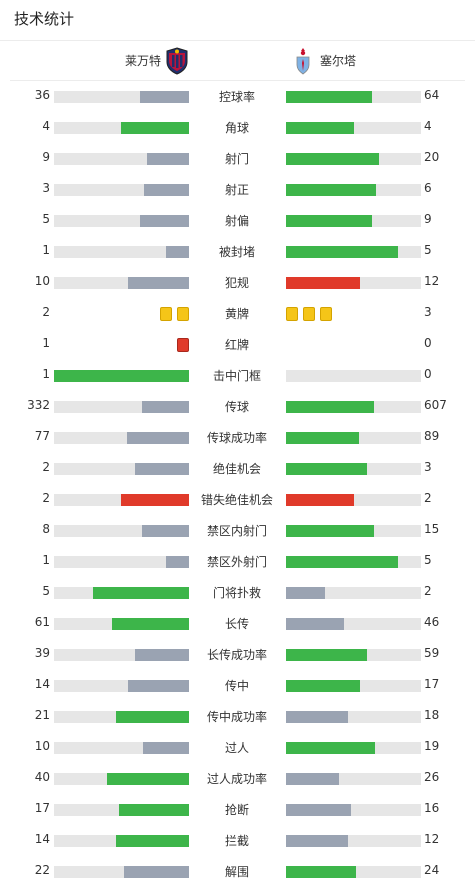 This screenshot has width=475, height=888. I want to click on away-stat-value: 5, so click(428, 560).